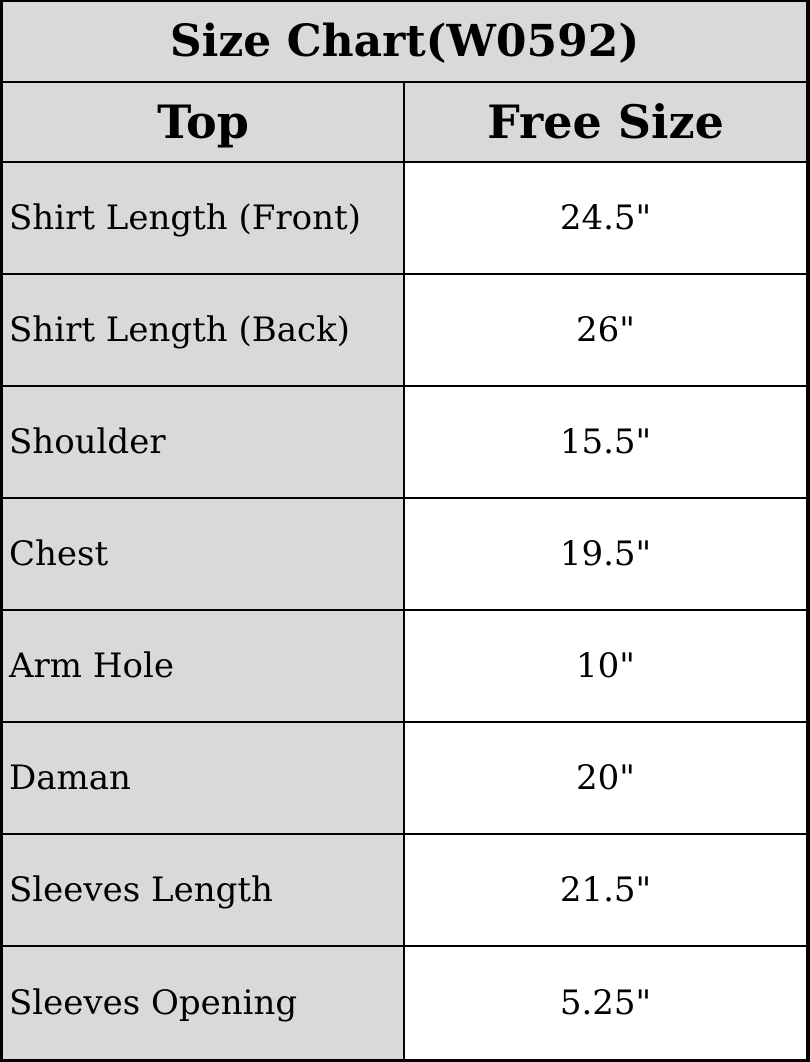  I want to click on measurement-value: 10", so click(605, 666).